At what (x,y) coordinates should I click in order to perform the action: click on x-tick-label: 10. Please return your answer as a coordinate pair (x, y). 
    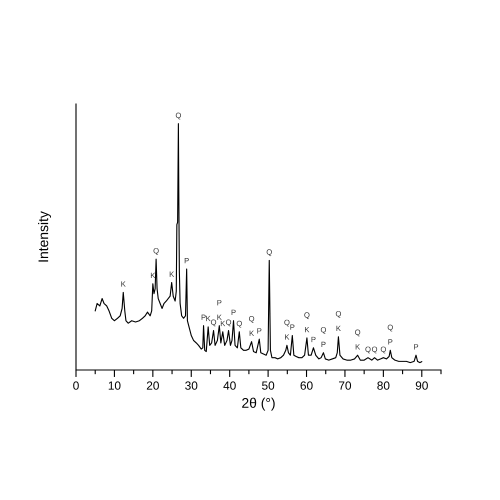
    Looking at the image, I should click on (114, 385).